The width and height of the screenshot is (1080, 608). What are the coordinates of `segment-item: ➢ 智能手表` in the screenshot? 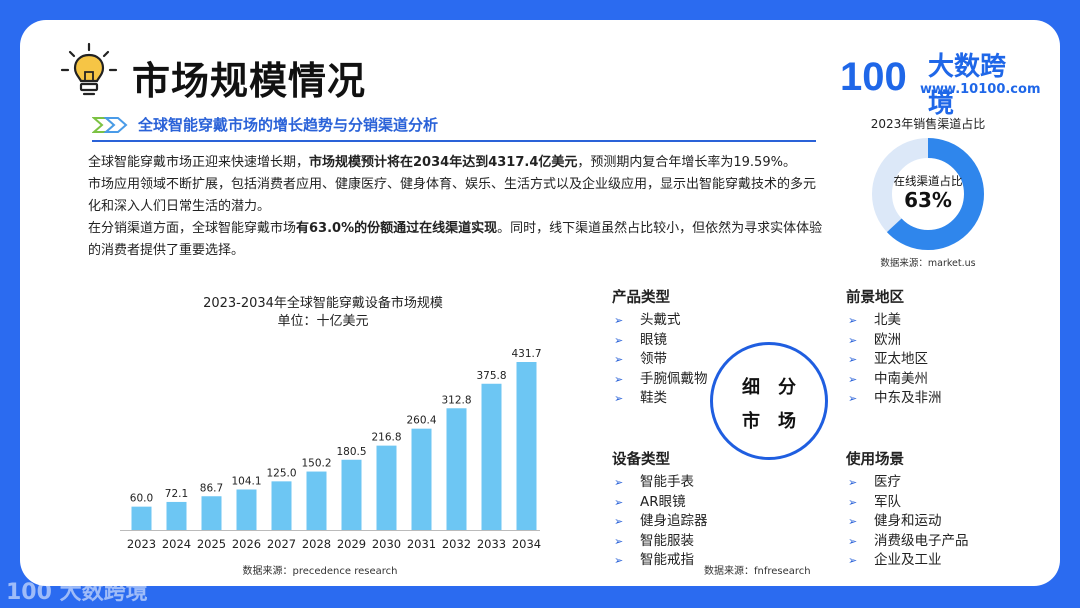 It's located at (660, 483).